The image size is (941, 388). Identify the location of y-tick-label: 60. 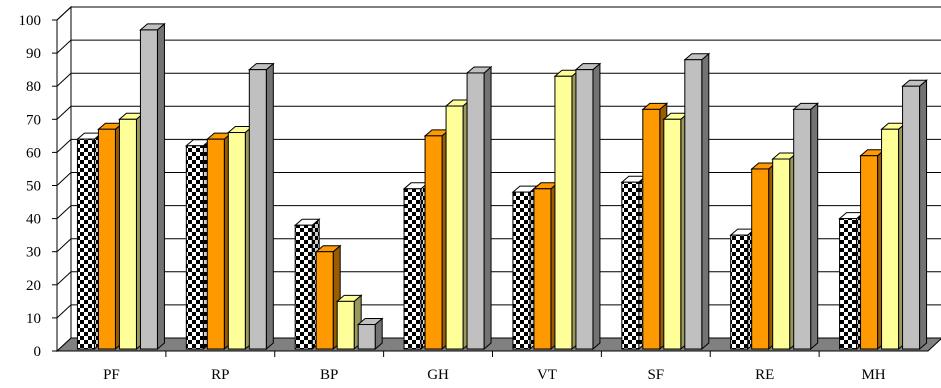
(33, 153).